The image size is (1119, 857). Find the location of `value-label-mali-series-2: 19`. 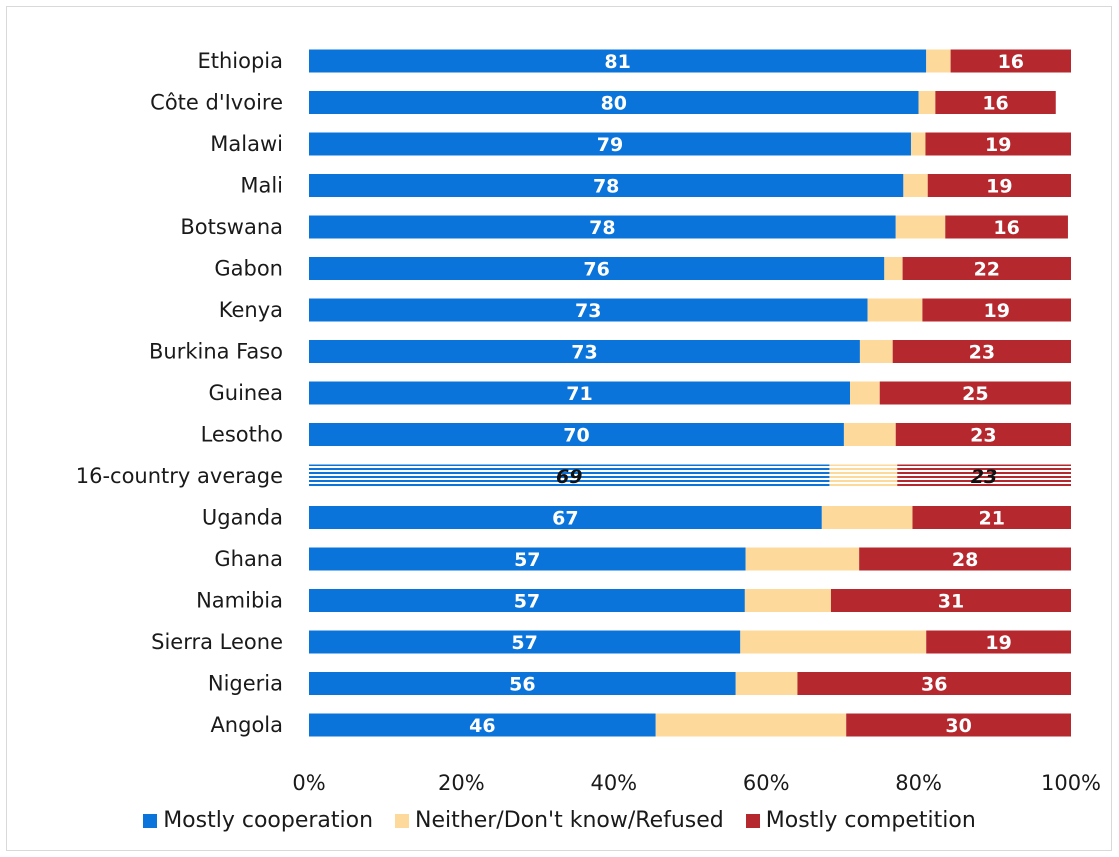

value-label-mali-series-2: 19 is located at coordinates (999, 187).